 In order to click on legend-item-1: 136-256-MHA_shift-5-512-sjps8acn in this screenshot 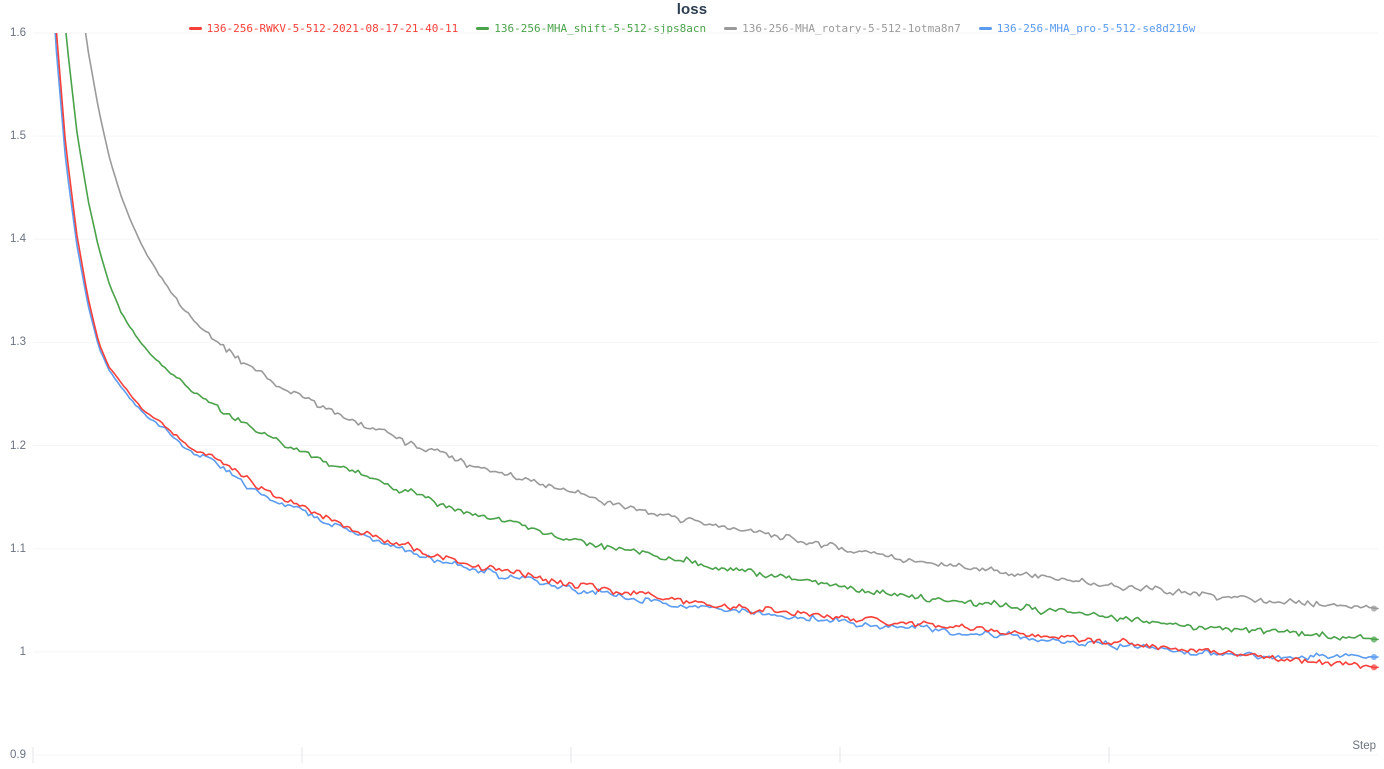, I will do `click(591, 28)`.